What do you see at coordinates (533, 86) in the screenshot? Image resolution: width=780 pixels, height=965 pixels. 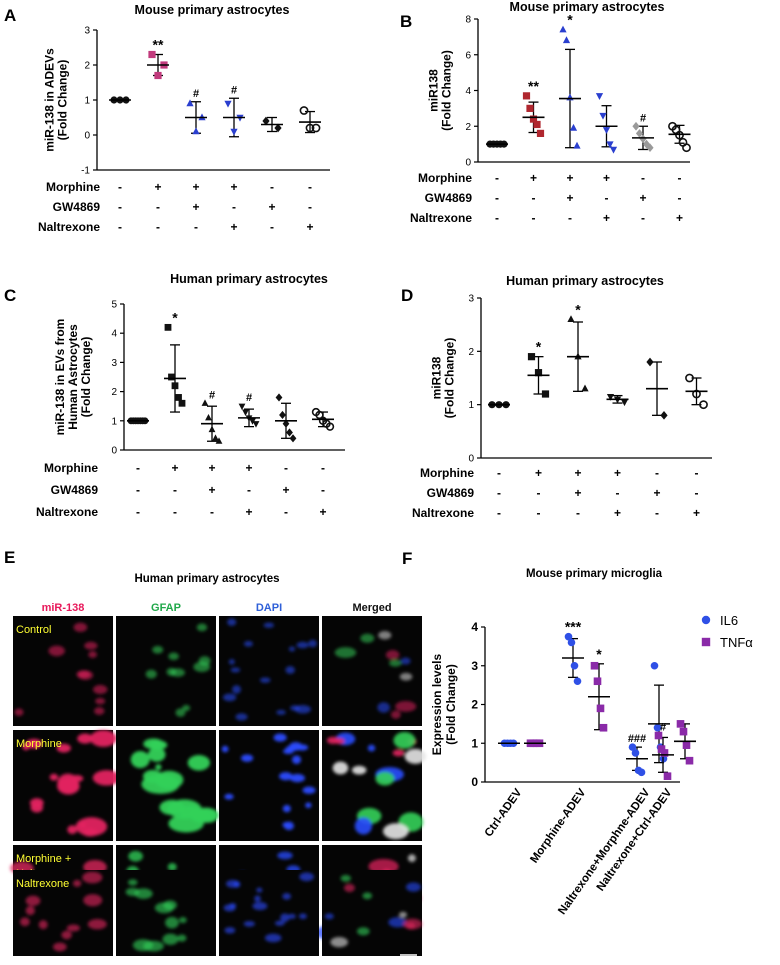 I see `significance-mark: **` at bounding box center [533, 86].